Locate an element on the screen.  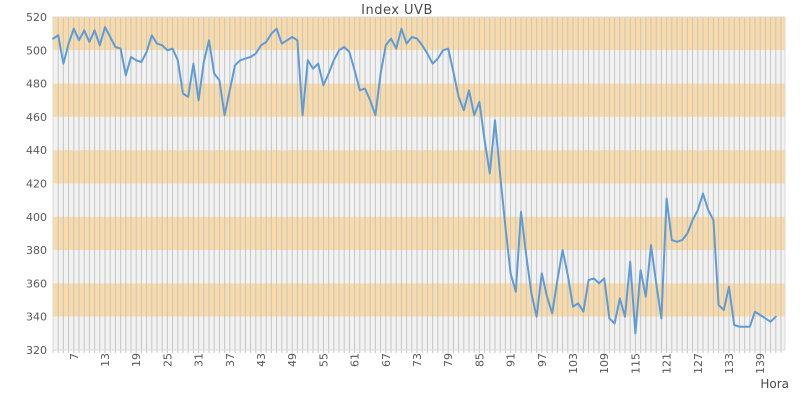
x-tick-label: 31 is located at coordinates (199, 360).